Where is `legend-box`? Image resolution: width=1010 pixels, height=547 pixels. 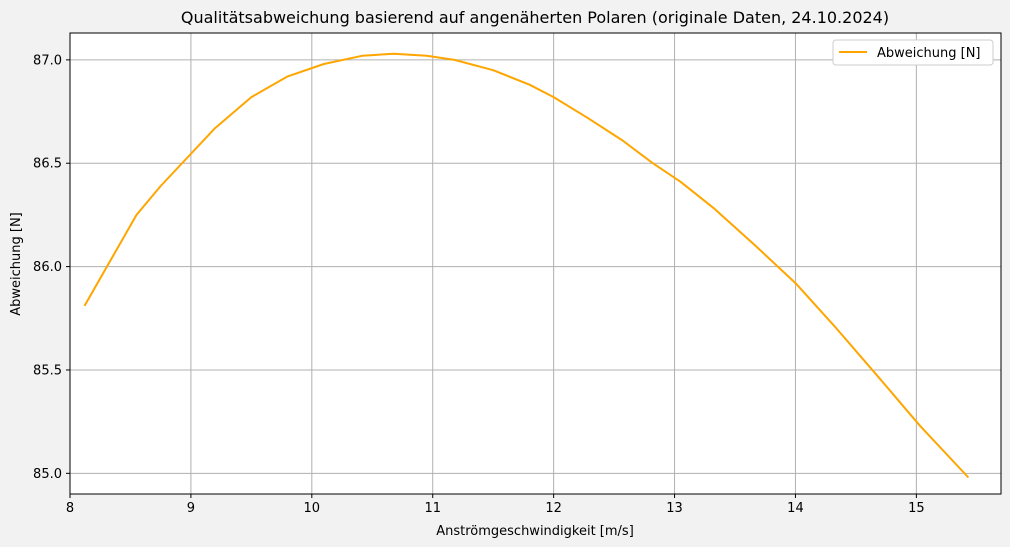
legend-box is located at coordinates (913, 52).